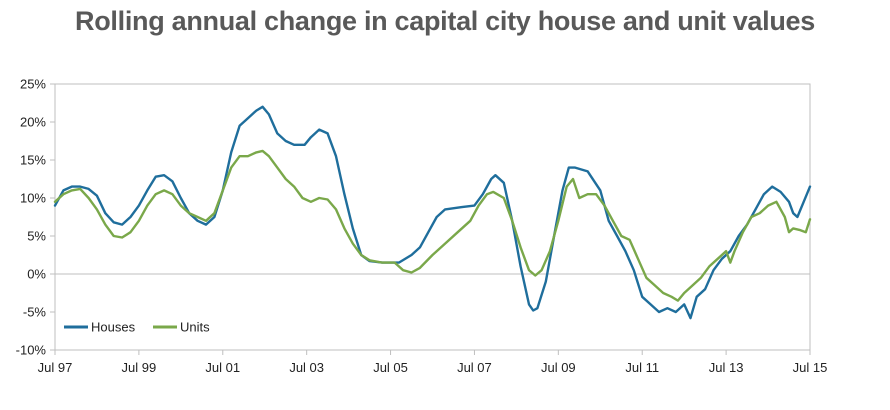 The image size is (890, 410). Describe the element at coordinates (642, 367) in the screenshot. I see `x-tick-label: Jul 11` at that location.